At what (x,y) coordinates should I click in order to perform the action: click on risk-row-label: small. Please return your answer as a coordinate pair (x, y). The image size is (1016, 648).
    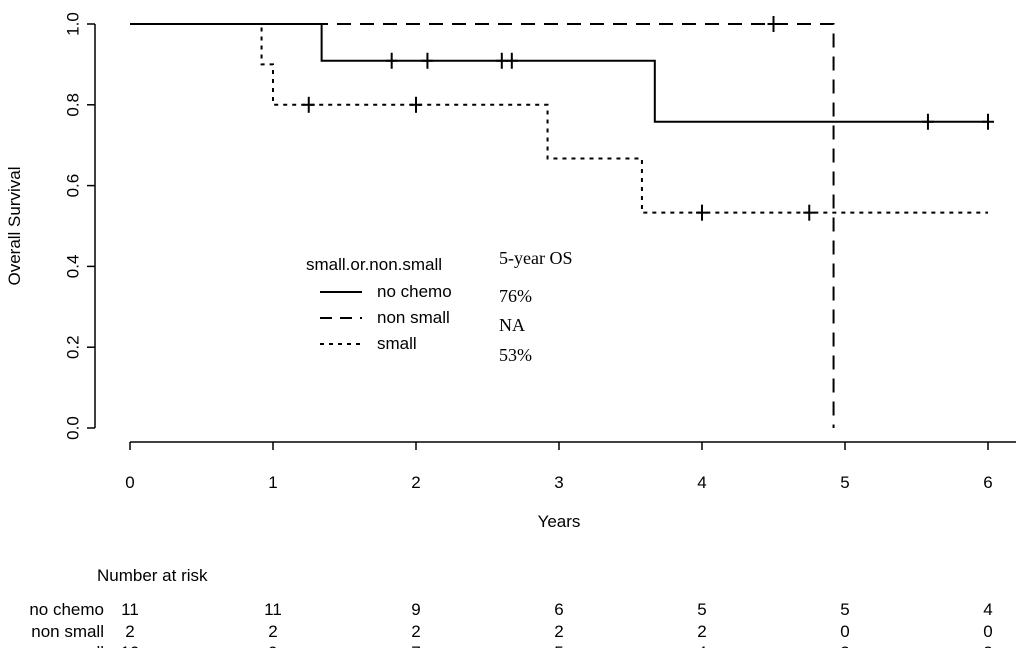
    Looking at the image, I should click on (84, 645).